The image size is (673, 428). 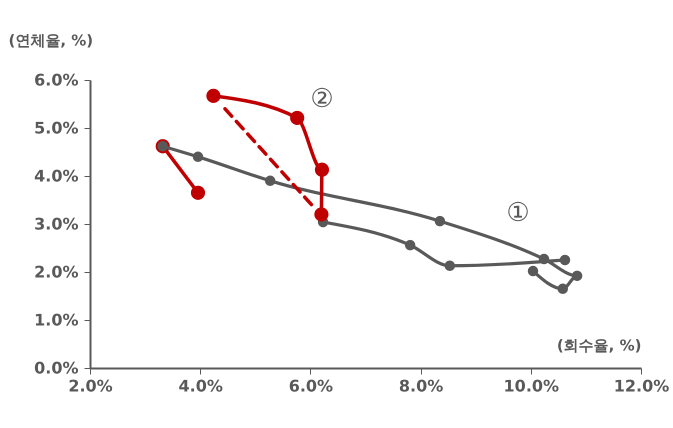 What do you see at coordinates (56, 272) in the screenshot?
I see `y-tick-label: 2.0%` at bounding box center [56, 272].